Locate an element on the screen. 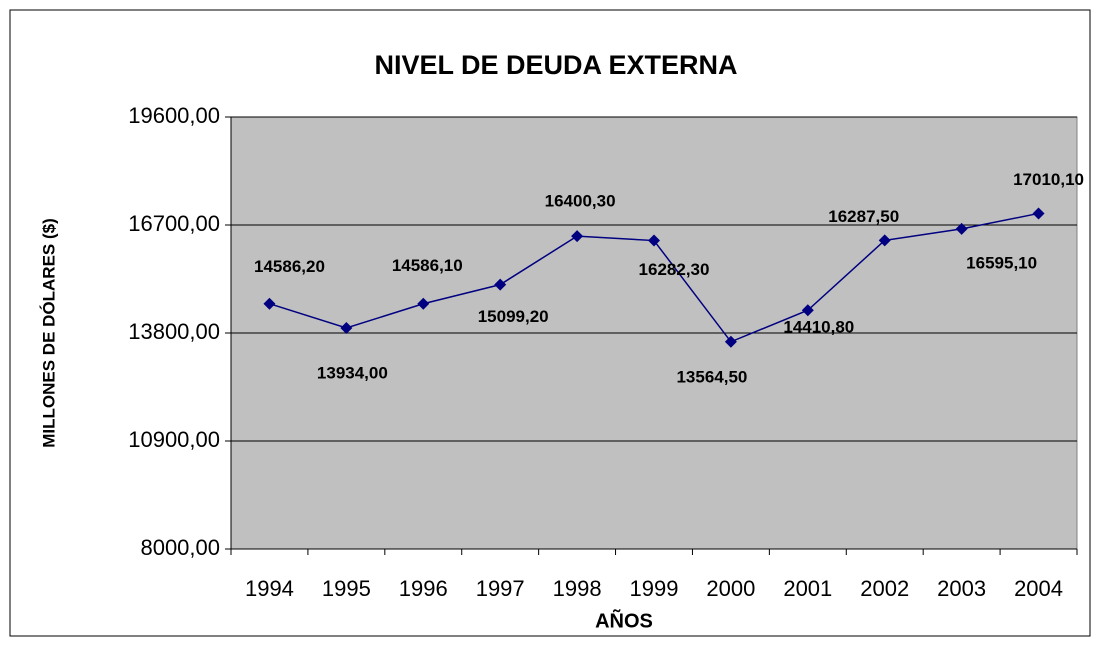  x-tick-label: 2000 is located at coordinates (730, 588).